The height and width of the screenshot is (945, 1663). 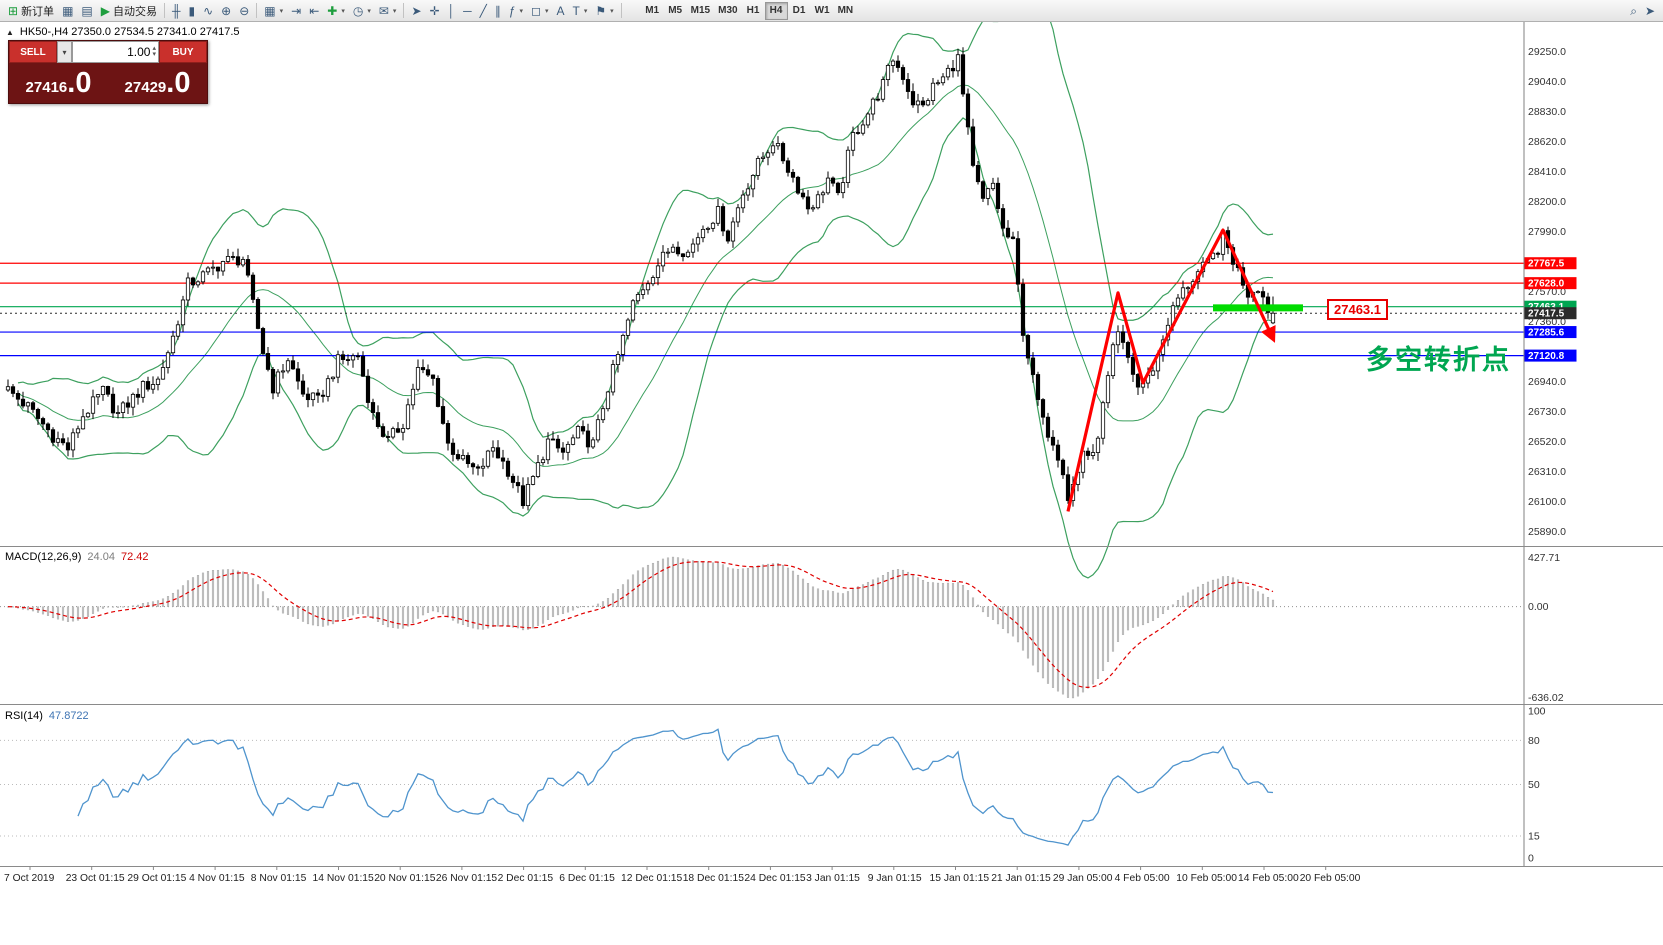 What do you see at coordinates (24, 716) in the screenshot?
I see `rsi-name: RSI(14)` at bounding box center [24, 716].